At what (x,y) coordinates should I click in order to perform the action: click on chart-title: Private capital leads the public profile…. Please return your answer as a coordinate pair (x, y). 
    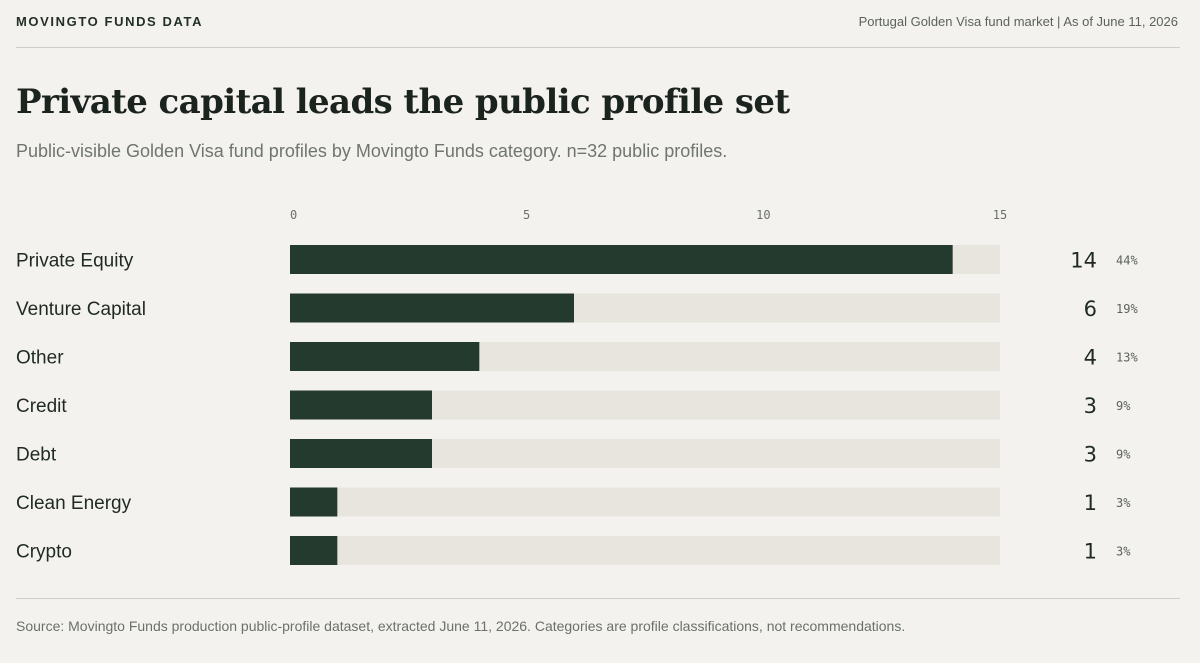
    Looking at the image, I should click on (403, 102).